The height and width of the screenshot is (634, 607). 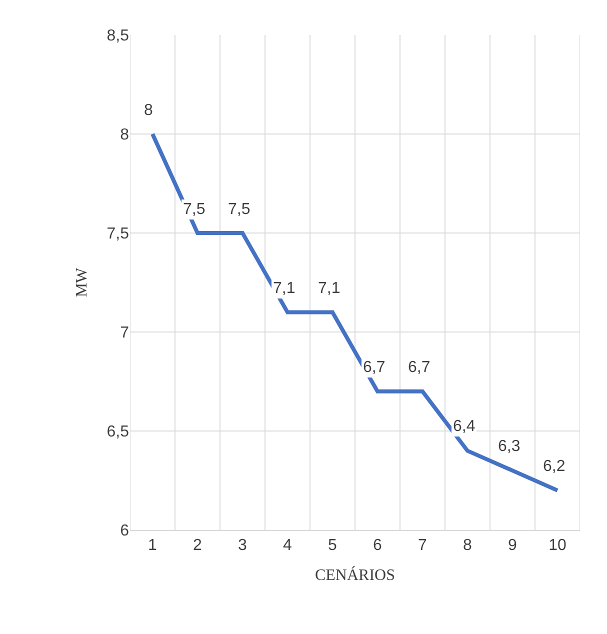 I want to click on x-tick-label: 7, so click(x=423, y=545).